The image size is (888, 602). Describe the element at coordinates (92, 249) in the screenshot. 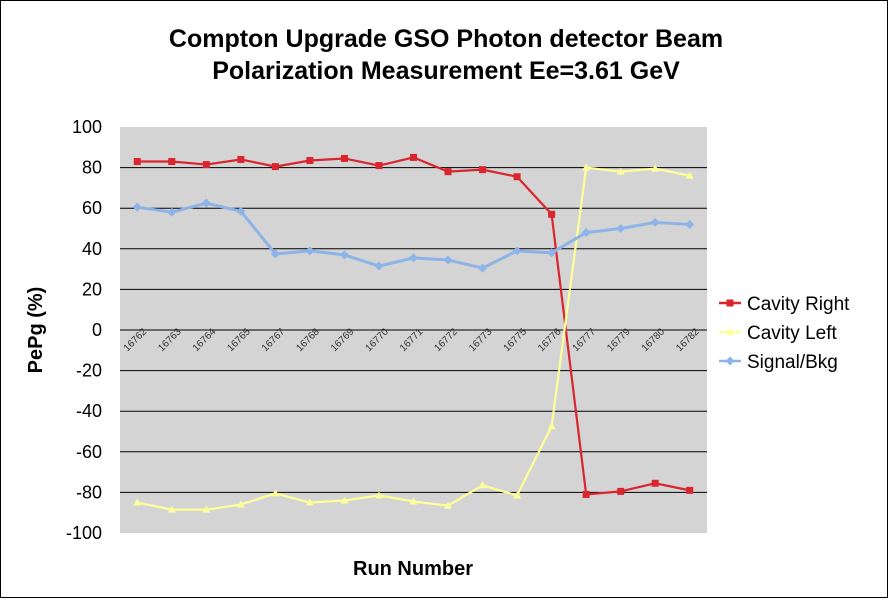

I see `y-tick-label: 40` at that location.